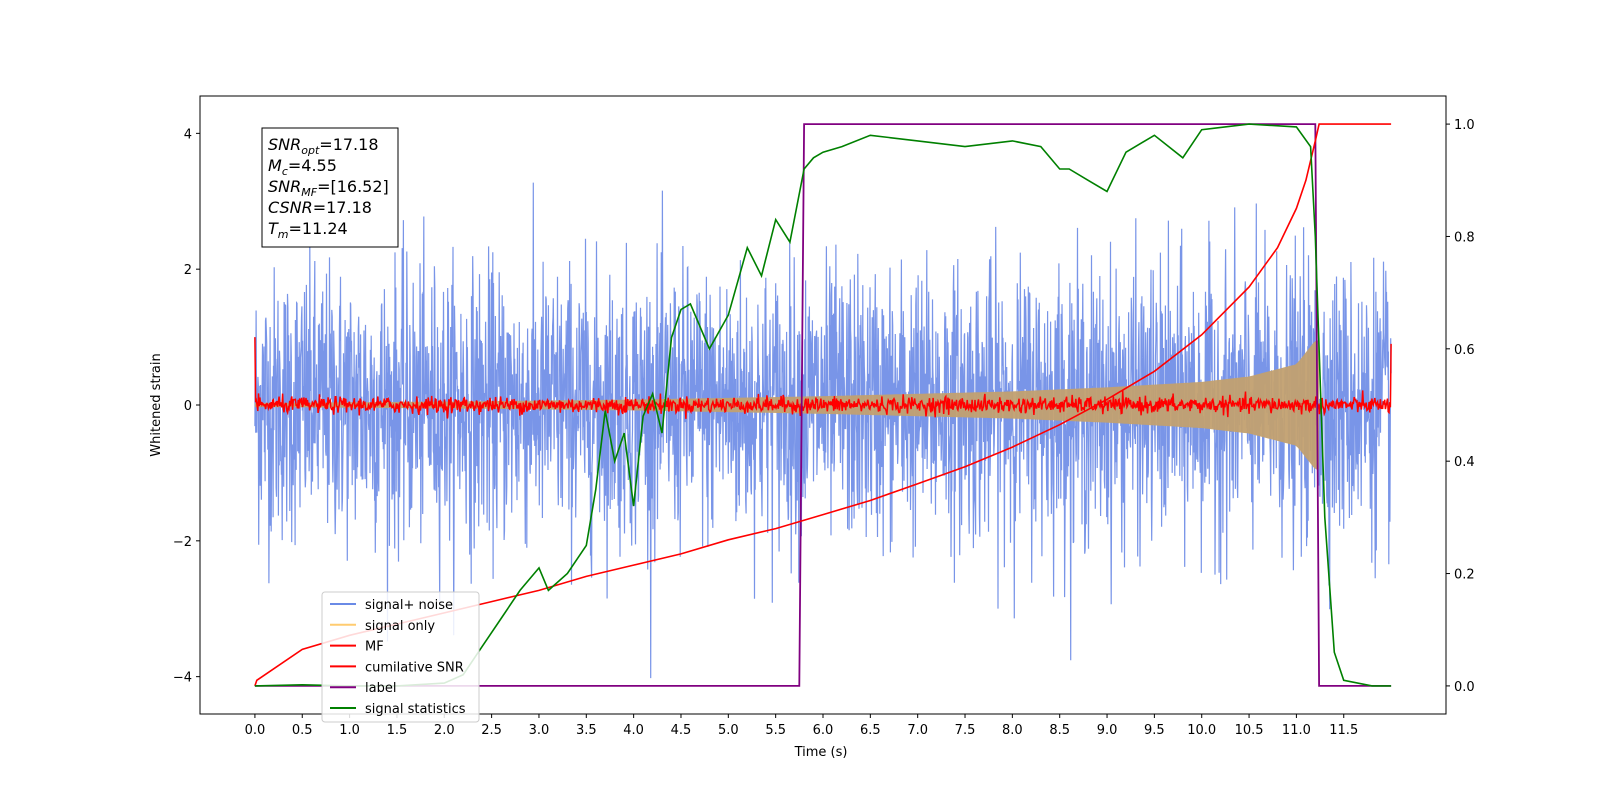 This screenshot has width=1600, height=800. I want to click on y-axis-left: −4 −2 0 2 4, so click(186, 406).